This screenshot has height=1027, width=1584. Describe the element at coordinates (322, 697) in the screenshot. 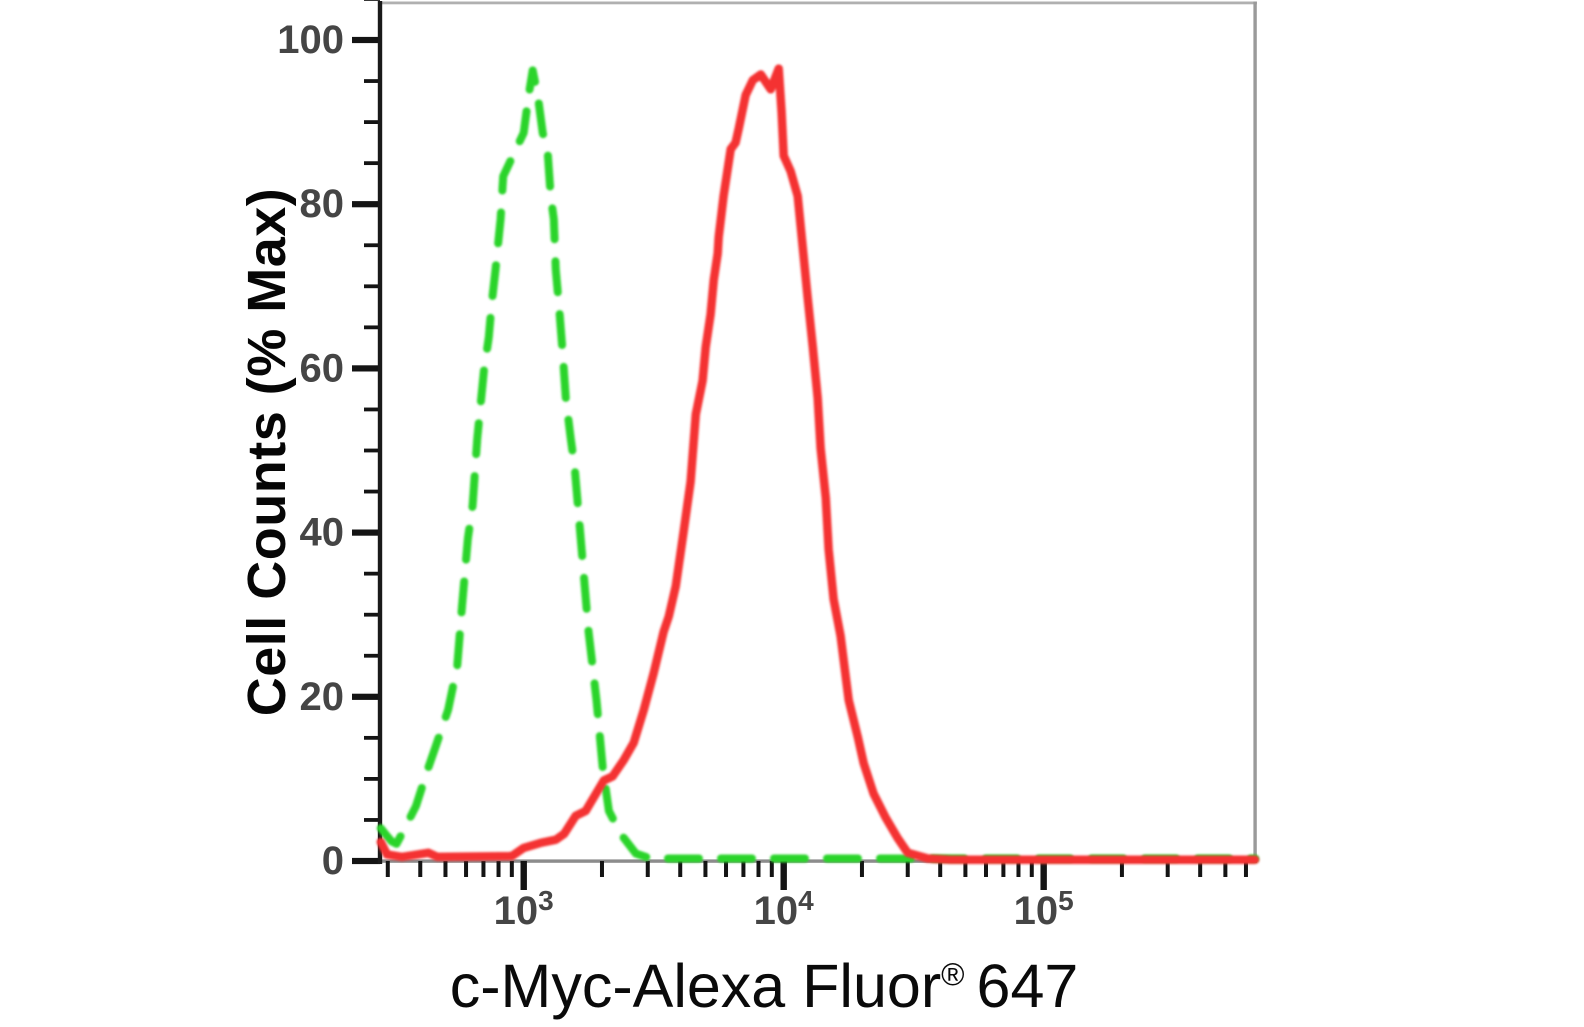

I see `y-tick-label: 20` at that location.